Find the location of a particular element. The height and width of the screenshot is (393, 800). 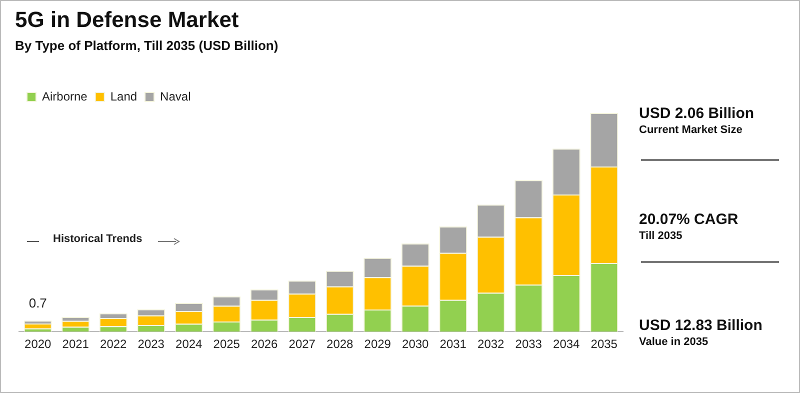

x-tick-label: 2030 is located at coordinates (416, 344).